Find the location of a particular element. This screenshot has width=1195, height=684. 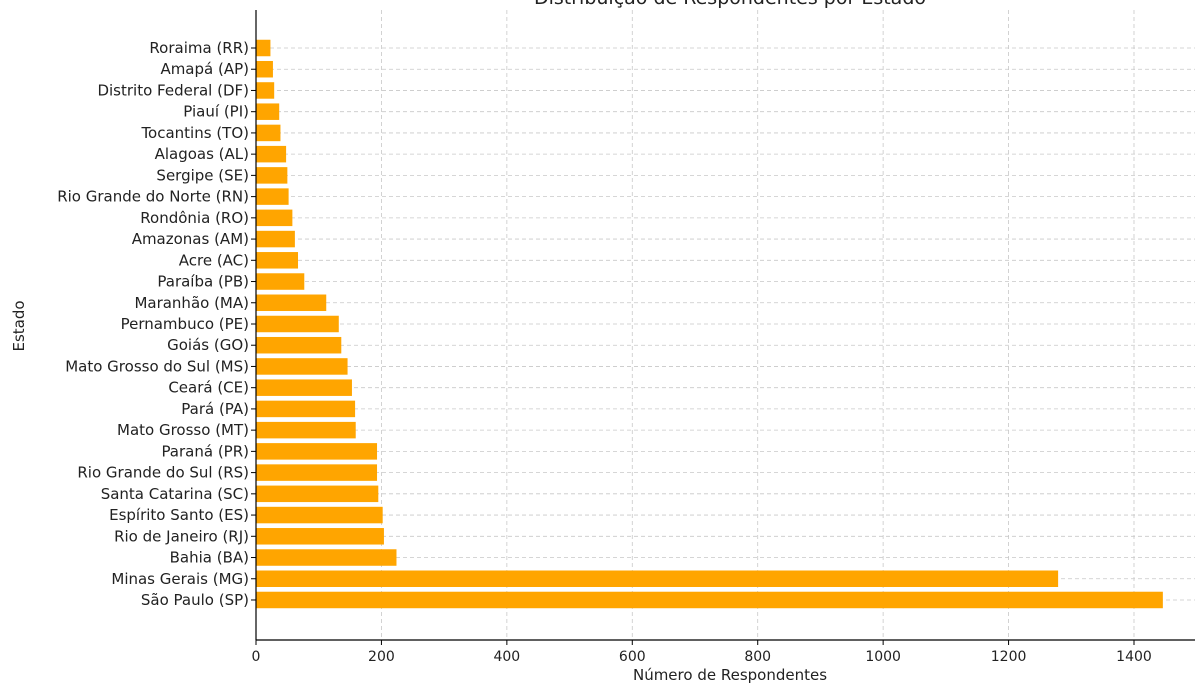

y-tick-label: Tocantins (TO) is located at coordinates (194, 133).